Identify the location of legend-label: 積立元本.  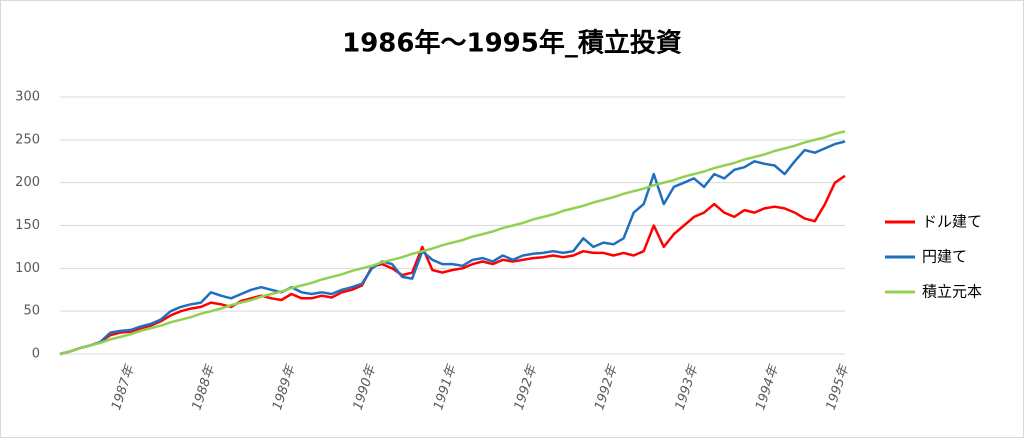
(952, 292).